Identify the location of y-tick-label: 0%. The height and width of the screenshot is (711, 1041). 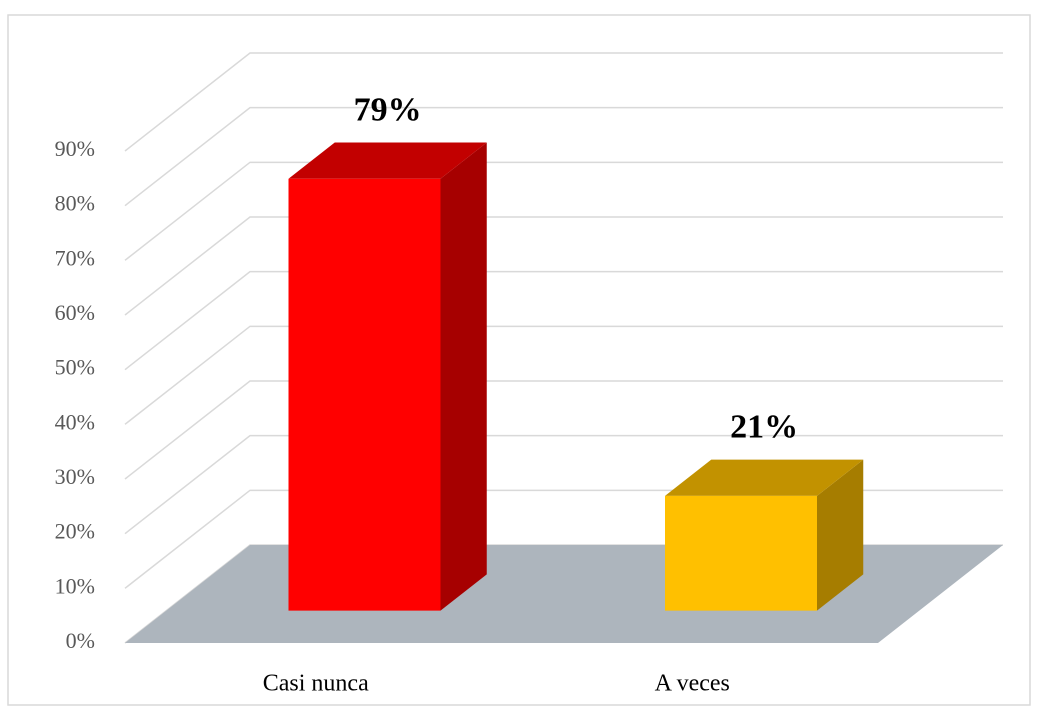
(80, 640).